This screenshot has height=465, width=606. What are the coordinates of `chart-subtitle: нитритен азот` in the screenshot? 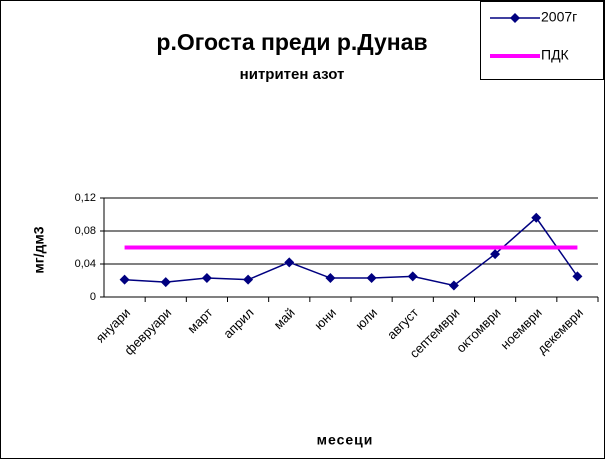 It's located at (292, 74).